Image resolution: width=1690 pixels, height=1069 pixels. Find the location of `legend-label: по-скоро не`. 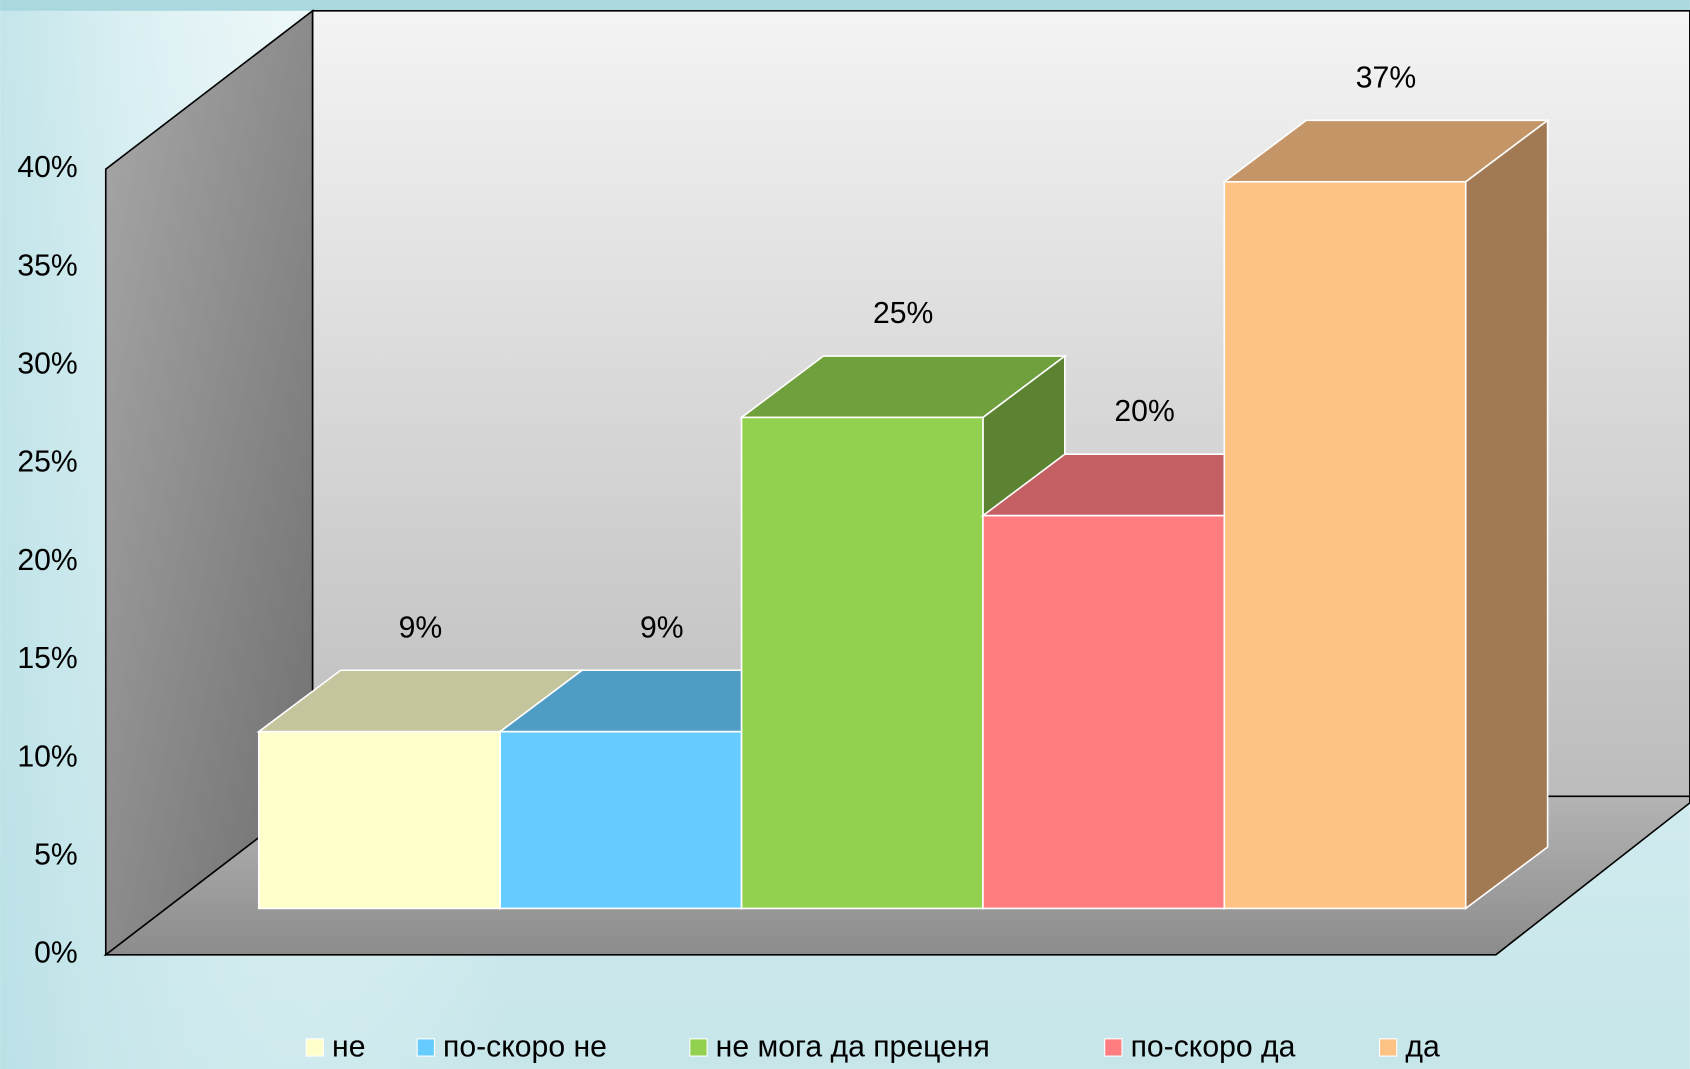

legend-label: по-скоро не is located at coordinates (525, 1046).